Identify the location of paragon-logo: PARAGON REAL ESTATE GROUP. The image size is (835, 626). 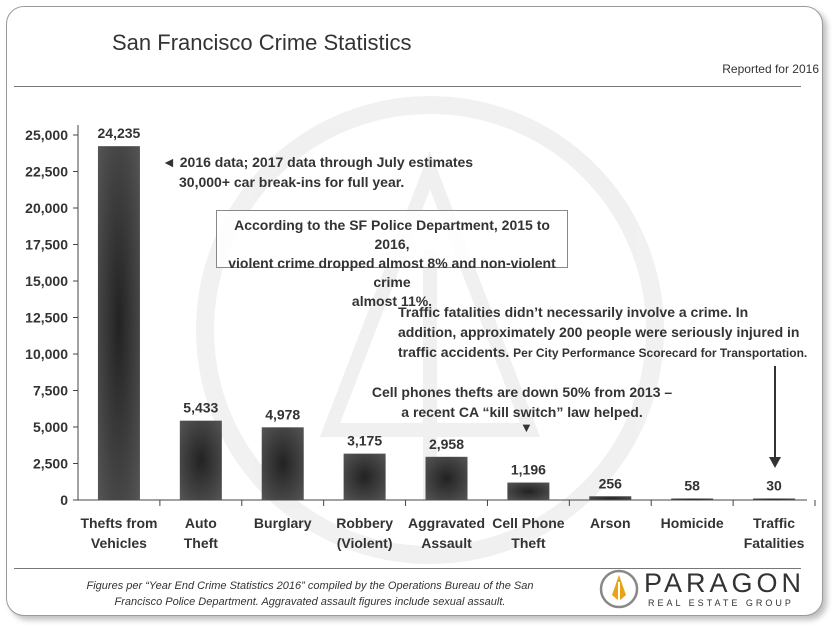
(703, 588).